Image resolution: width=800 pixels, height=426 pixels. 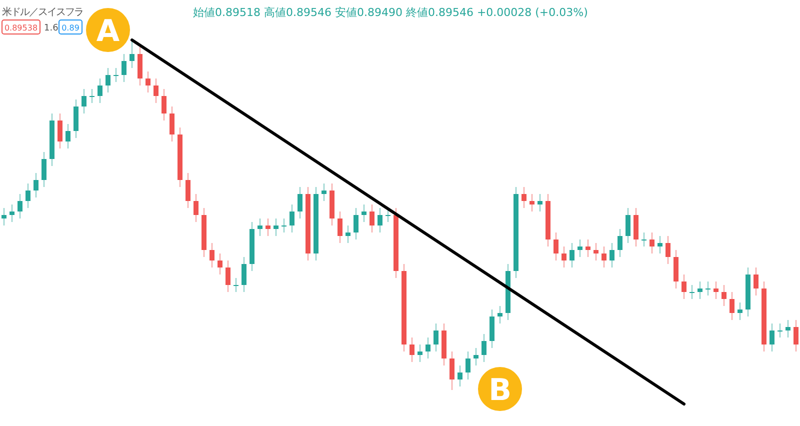 I want to click on text: 0.89538, so click(x=21, y=28).